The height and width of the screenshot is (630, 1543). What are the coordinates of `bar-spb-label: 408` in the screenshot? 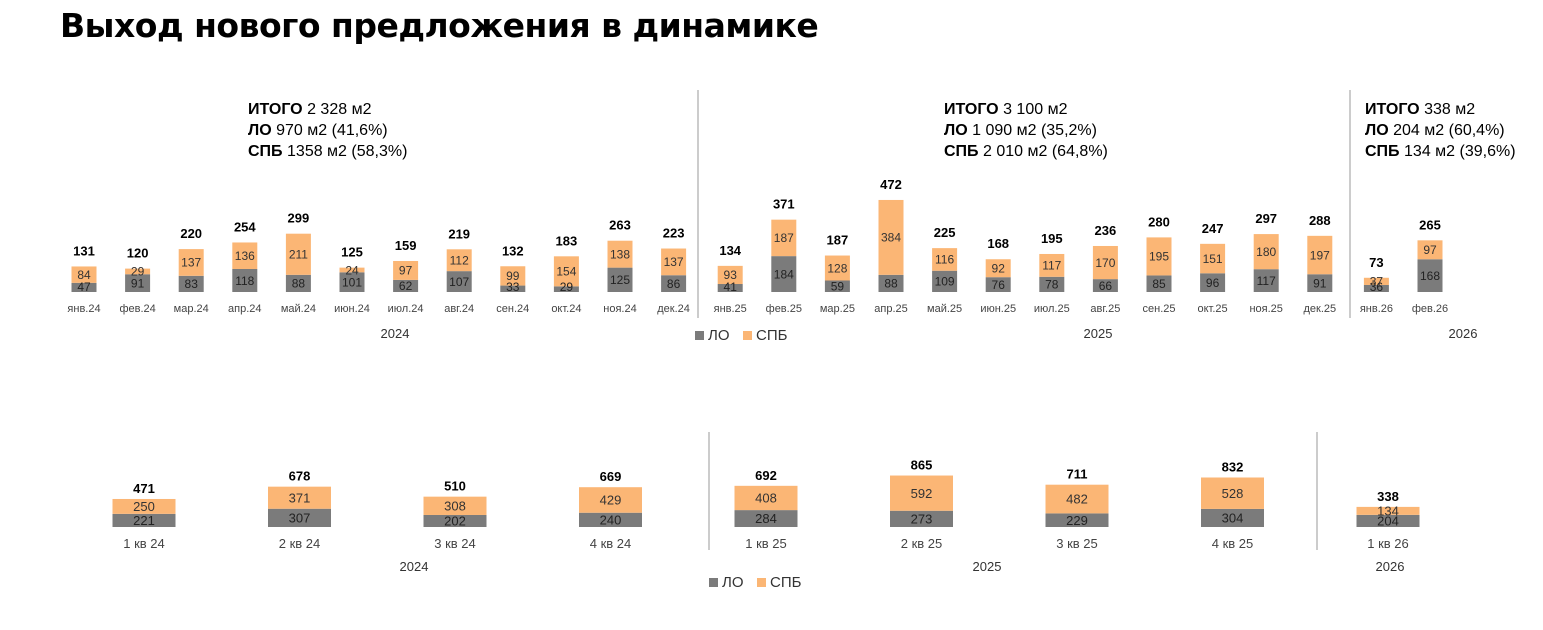 It's located at (766, 498).